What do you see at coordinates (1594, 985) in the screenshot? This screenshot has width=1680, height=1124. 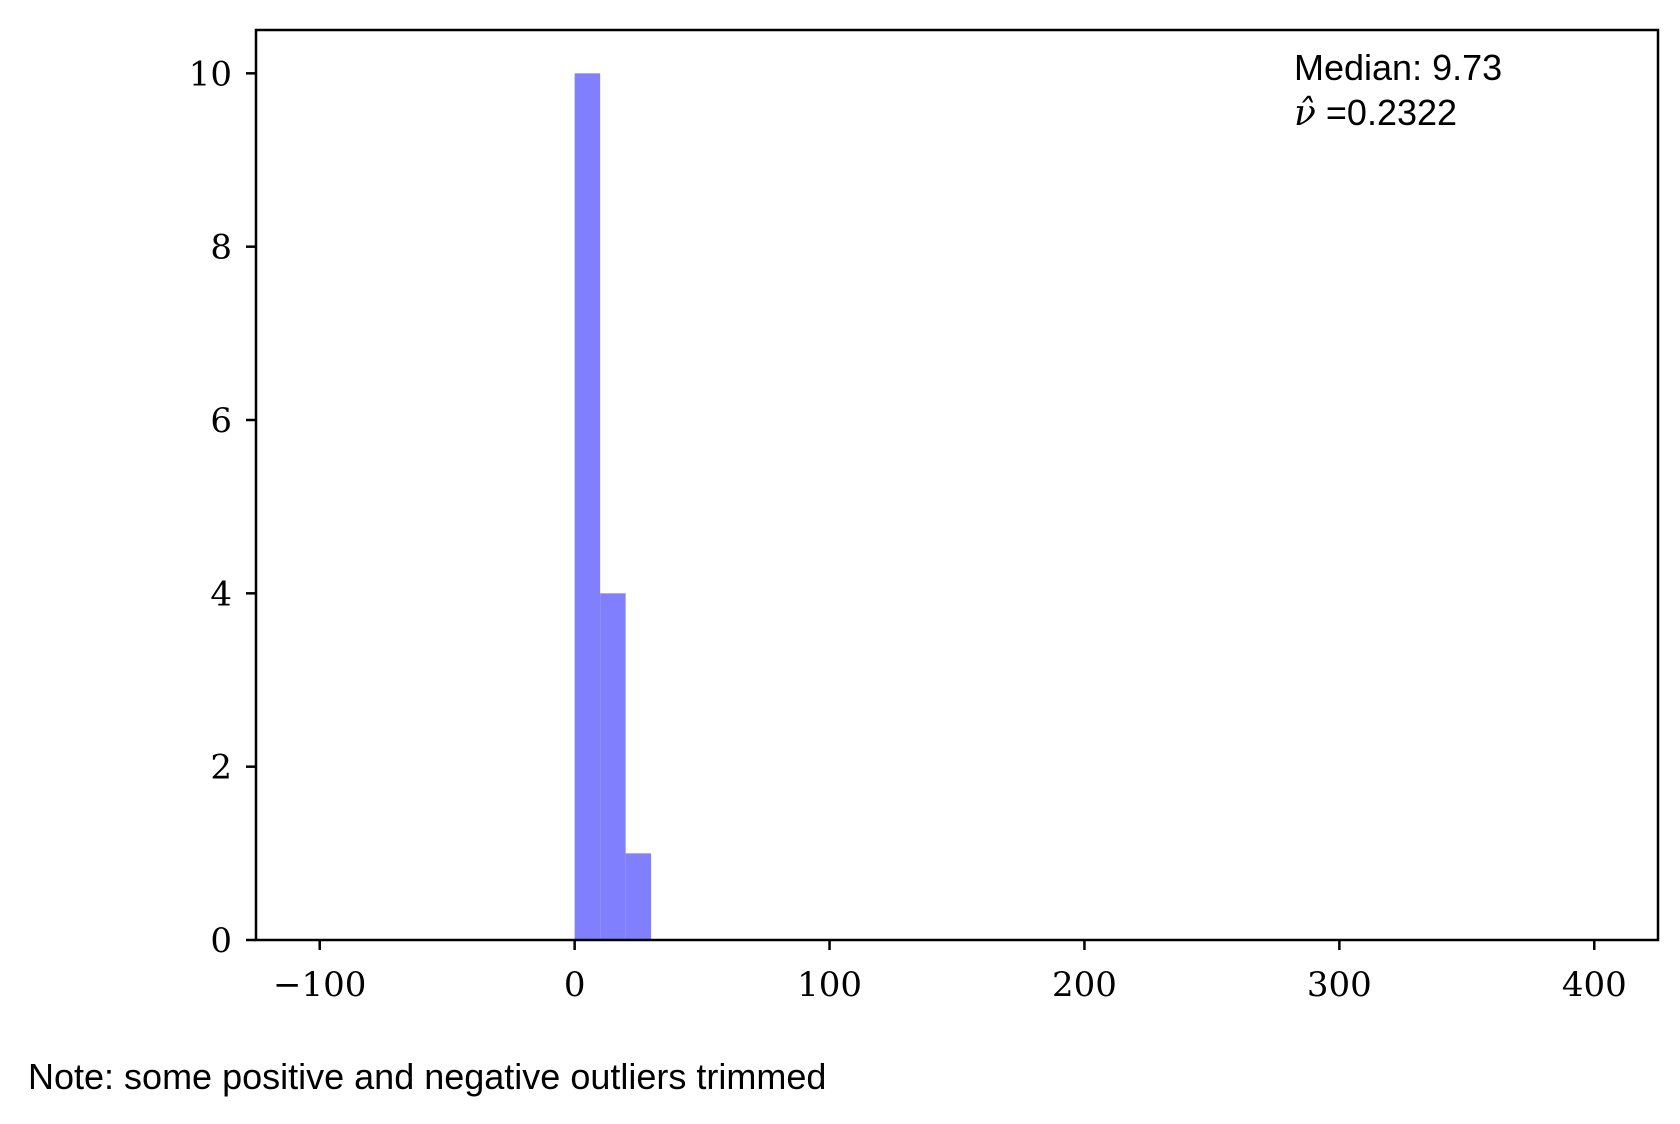 I see `x-tick-label: 400` at bounding box center [1594, 985].